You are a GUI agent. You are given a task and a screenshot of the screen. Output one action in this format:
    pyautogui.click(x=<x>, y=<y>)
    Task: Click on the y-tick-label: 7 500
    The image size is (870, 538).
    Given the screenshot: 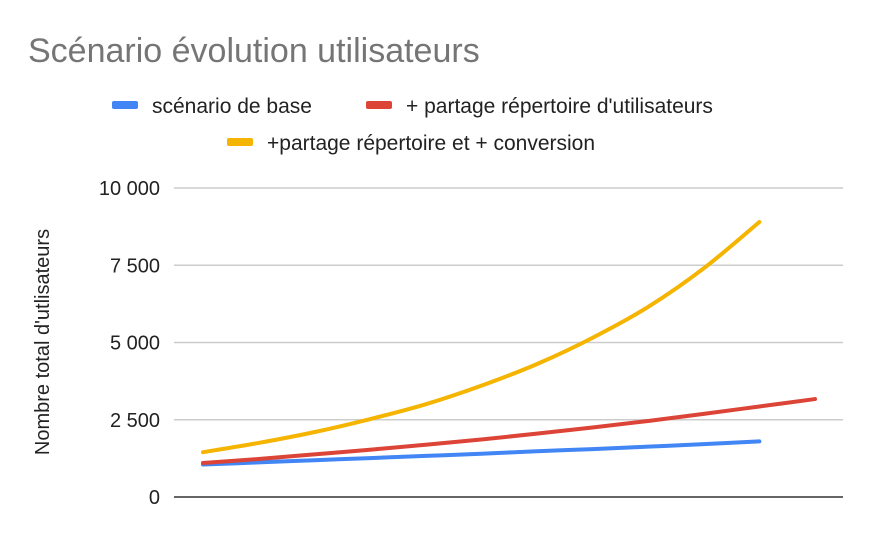 What is the action you would take?
    pyautogui.click(x=135, y=266)
    